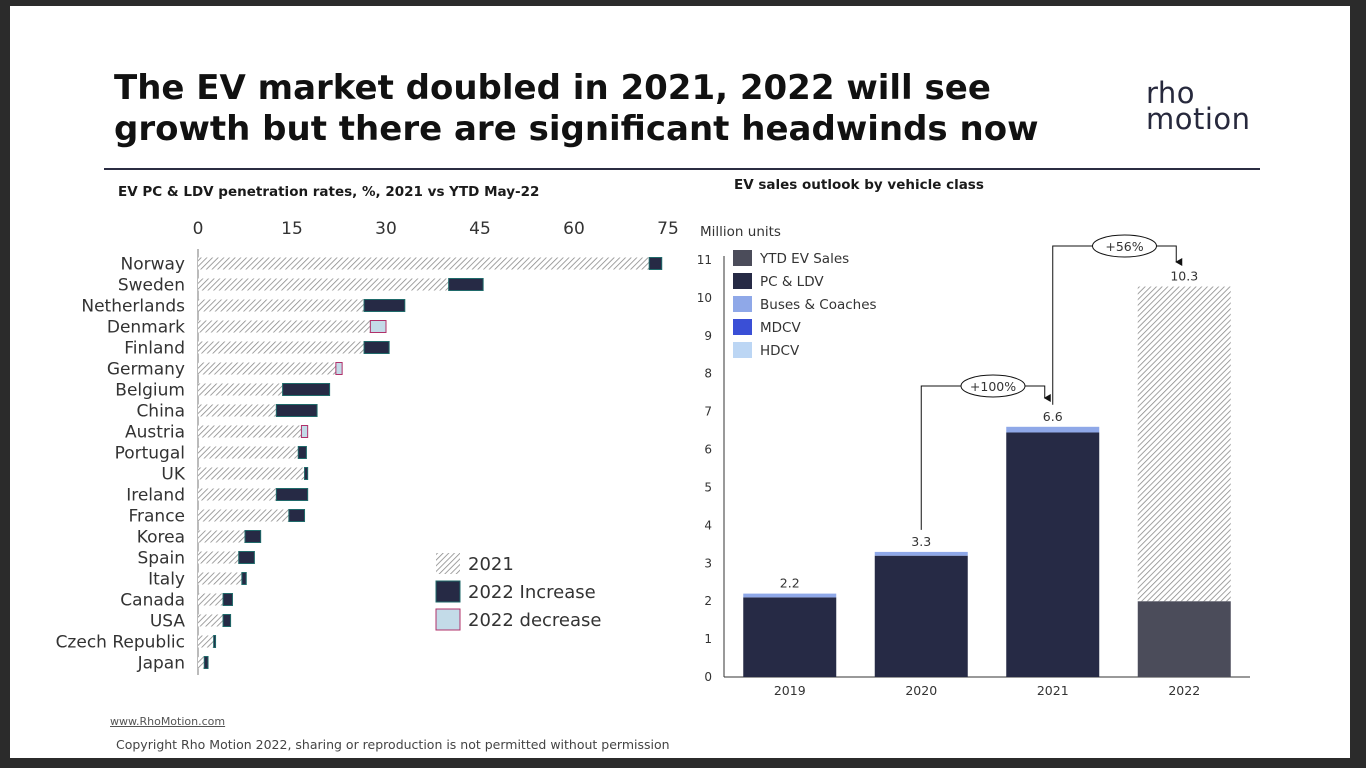 The height and width of the screenshot is (768, 1366). I want to click on x-tick-label: 75, so click(668, 229).